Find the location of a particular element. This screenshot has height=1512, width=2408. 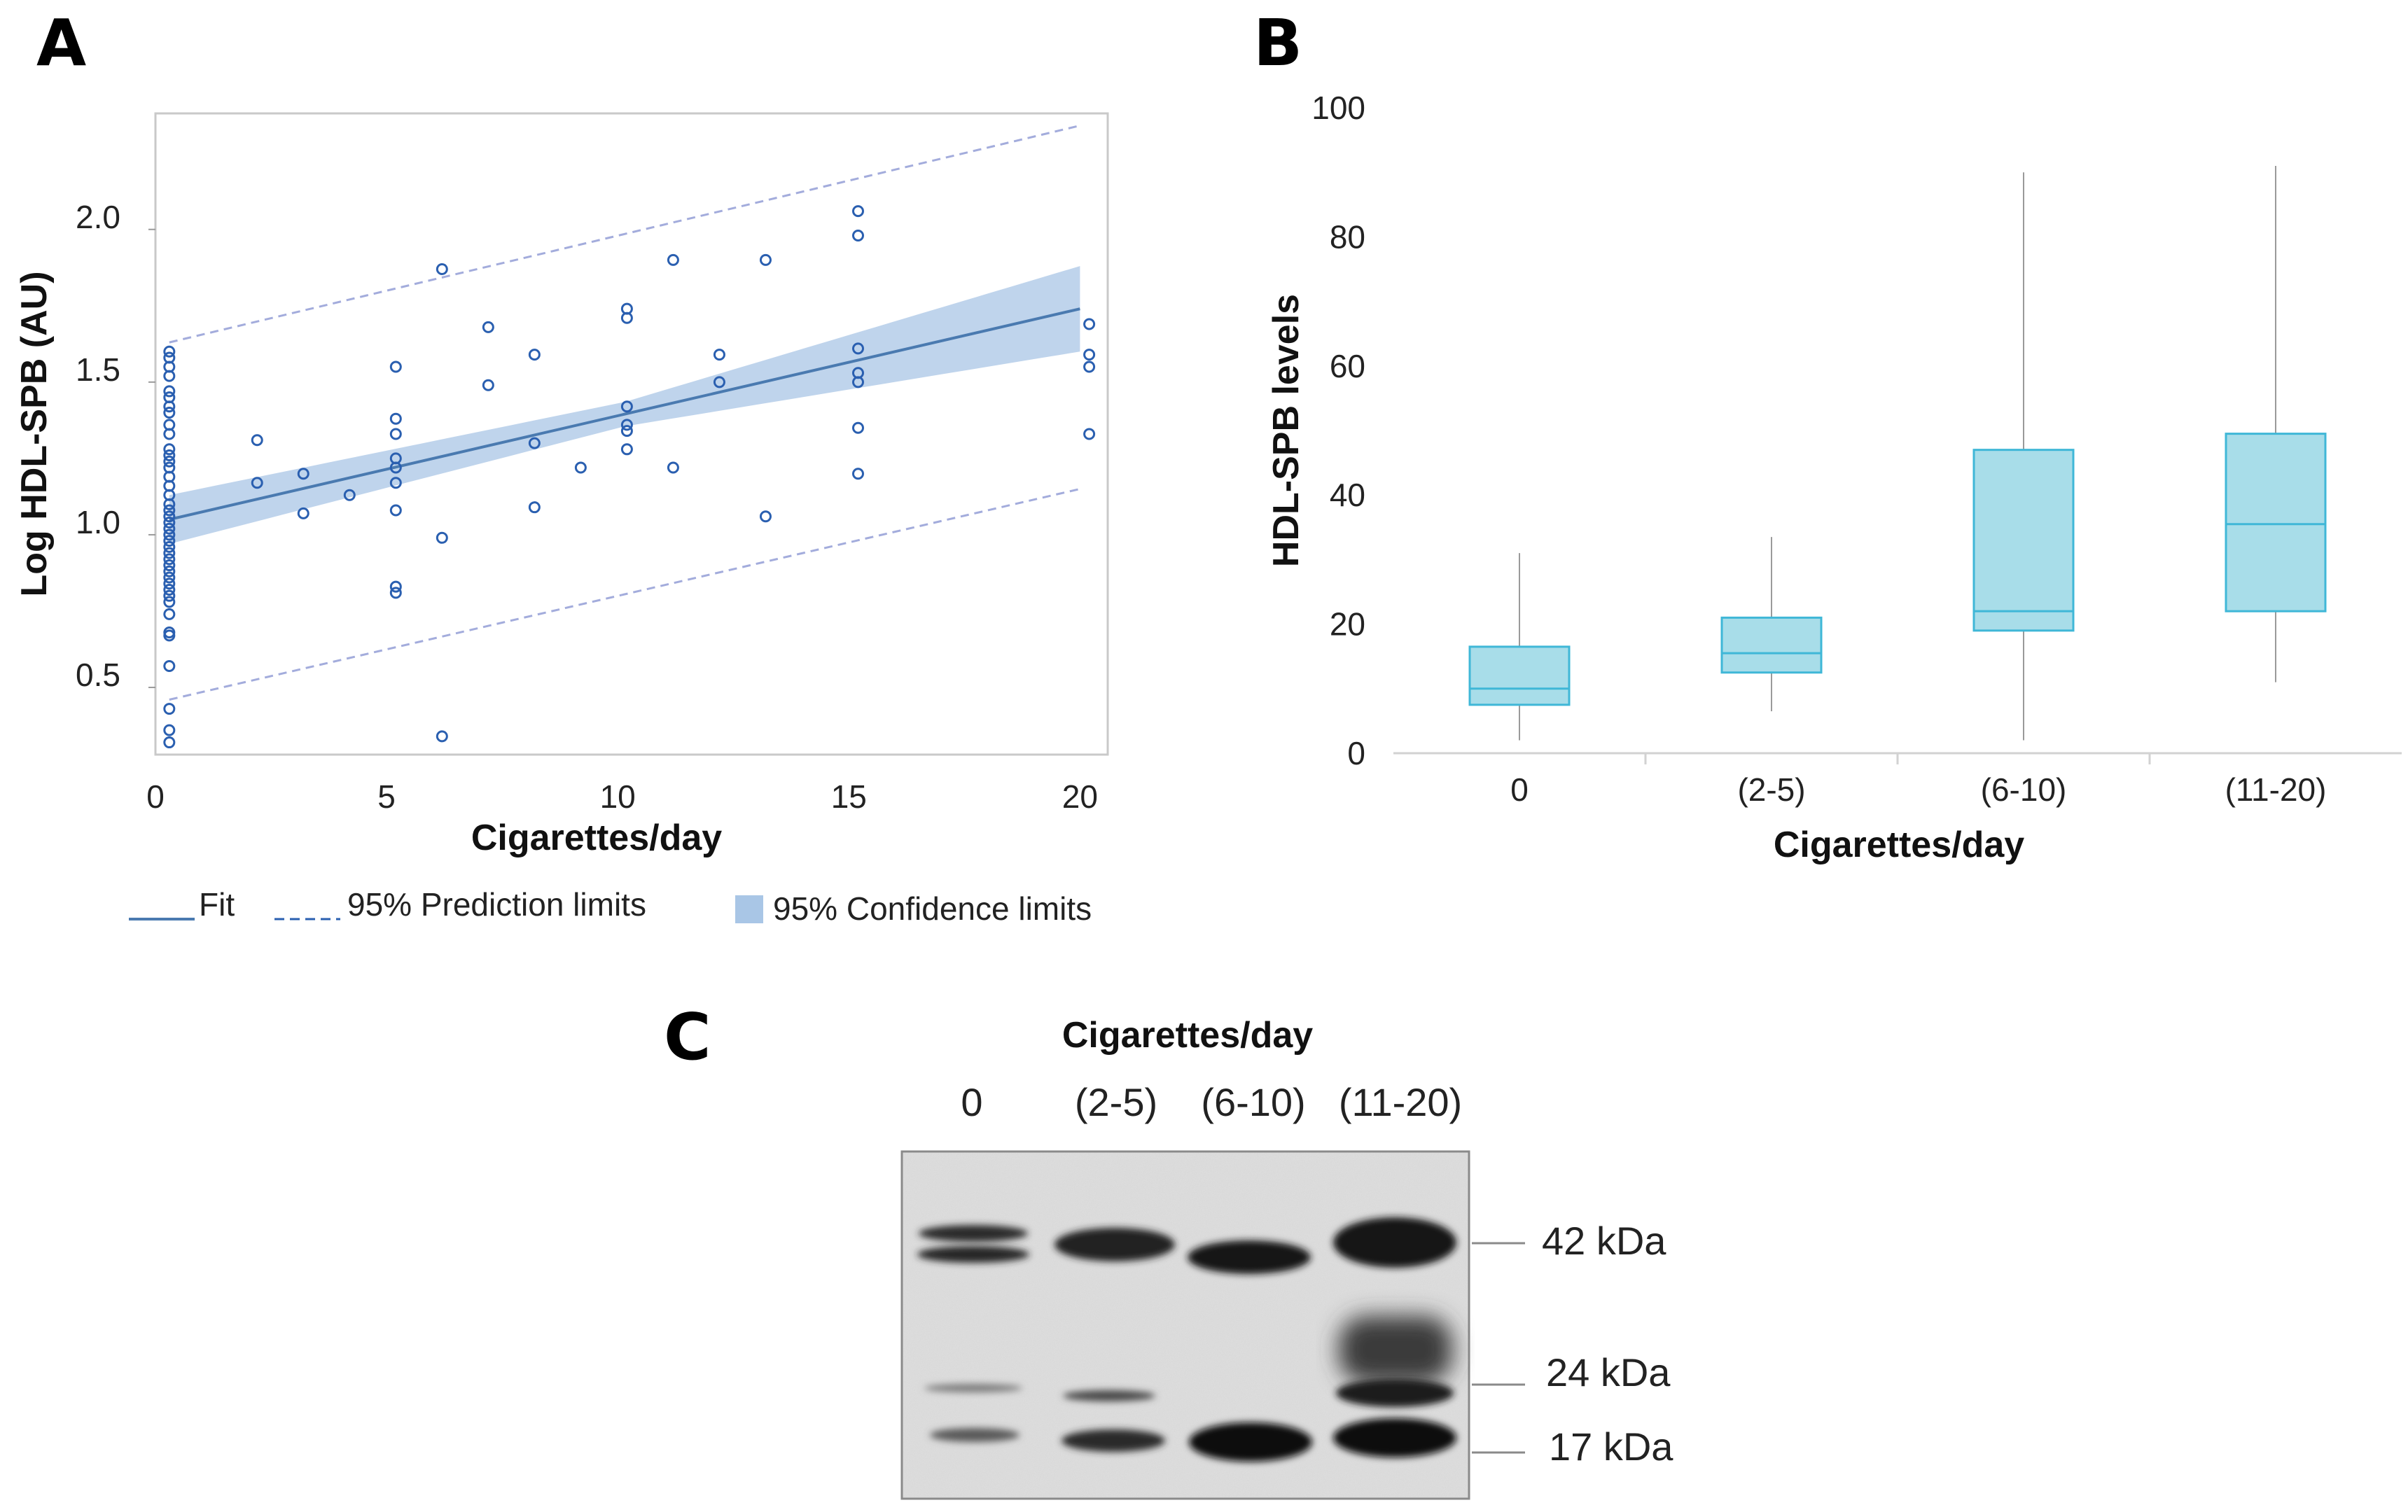

y-tick-label: 60 is located at coordinates (1347, 366).